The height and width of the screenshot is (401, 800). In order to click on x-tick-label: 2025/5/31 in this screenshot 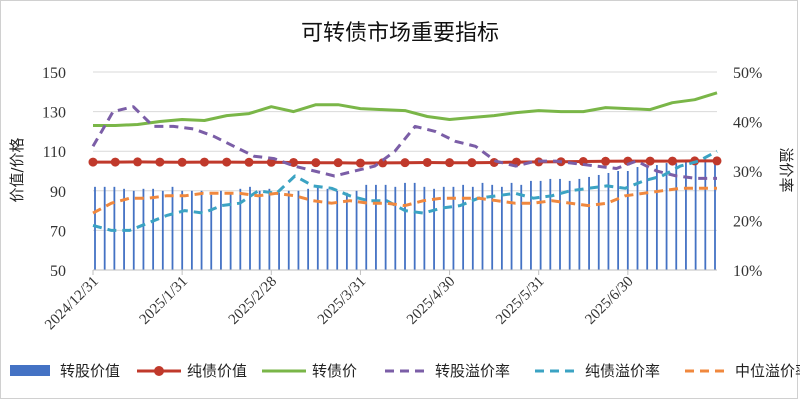, I will do `click(520, 301)`.